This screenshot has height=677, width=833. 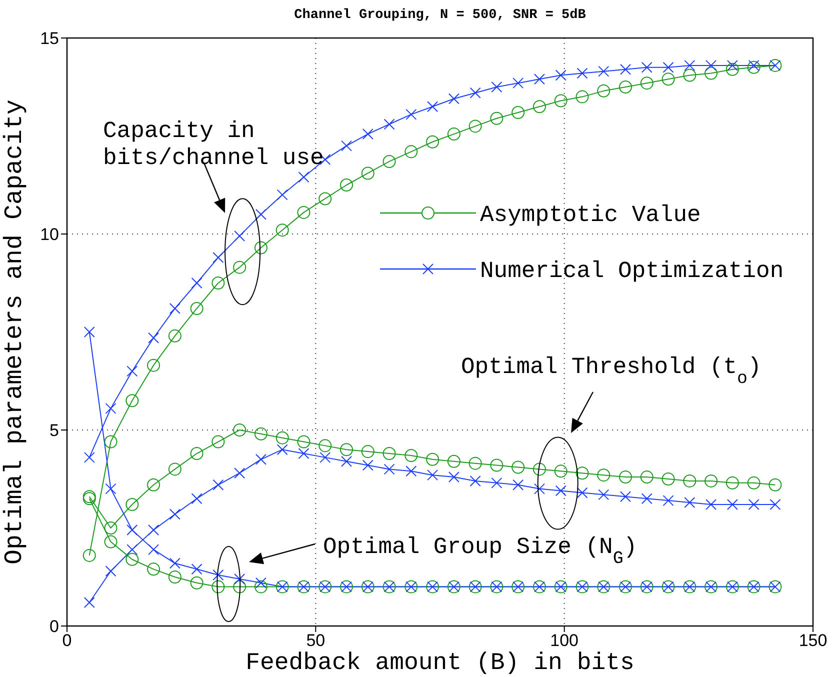 What do you see at coordinates (813, 640) in the screenshot?
I see `x-tick-label: 150` at bounding box center [813, 640].